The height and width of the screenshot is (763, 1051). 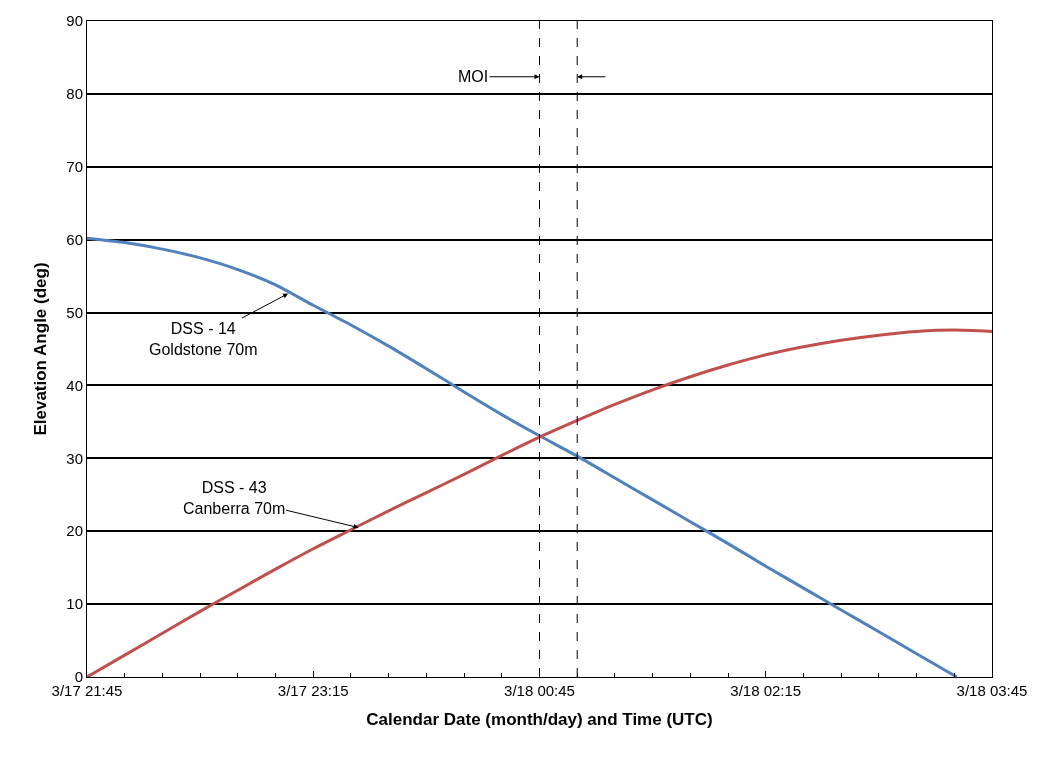 I want to click on y-tick-label: 80, so click(x=74, y=94).